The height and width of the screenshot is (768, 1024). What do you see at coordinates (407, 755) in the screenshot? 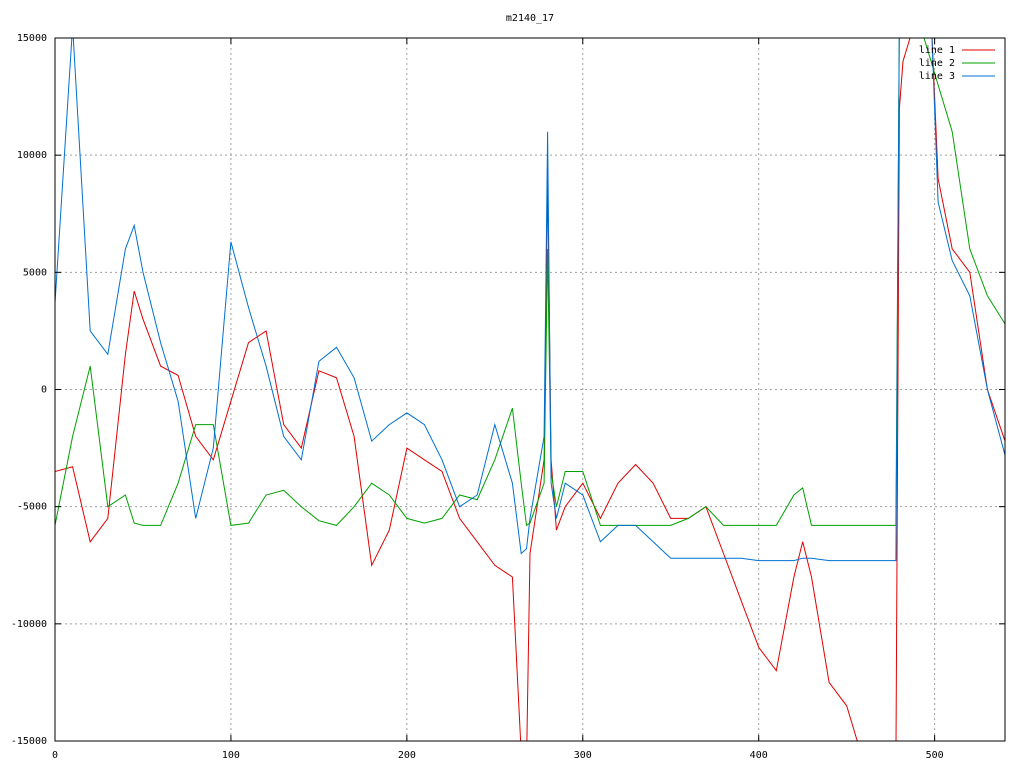
I see `x-tick-label: 200` at bounding box center [407, 755].